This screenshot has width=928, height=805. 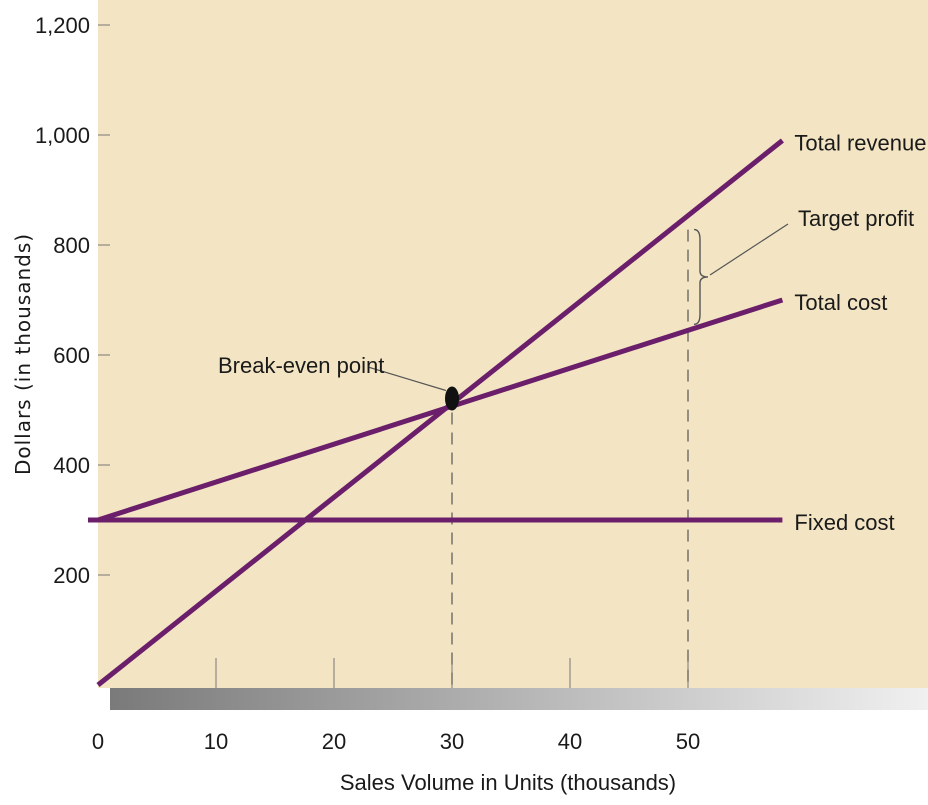 I want to click on series-labels: Total revenue Total cost Fixed cost, so click(x=860, y=333).